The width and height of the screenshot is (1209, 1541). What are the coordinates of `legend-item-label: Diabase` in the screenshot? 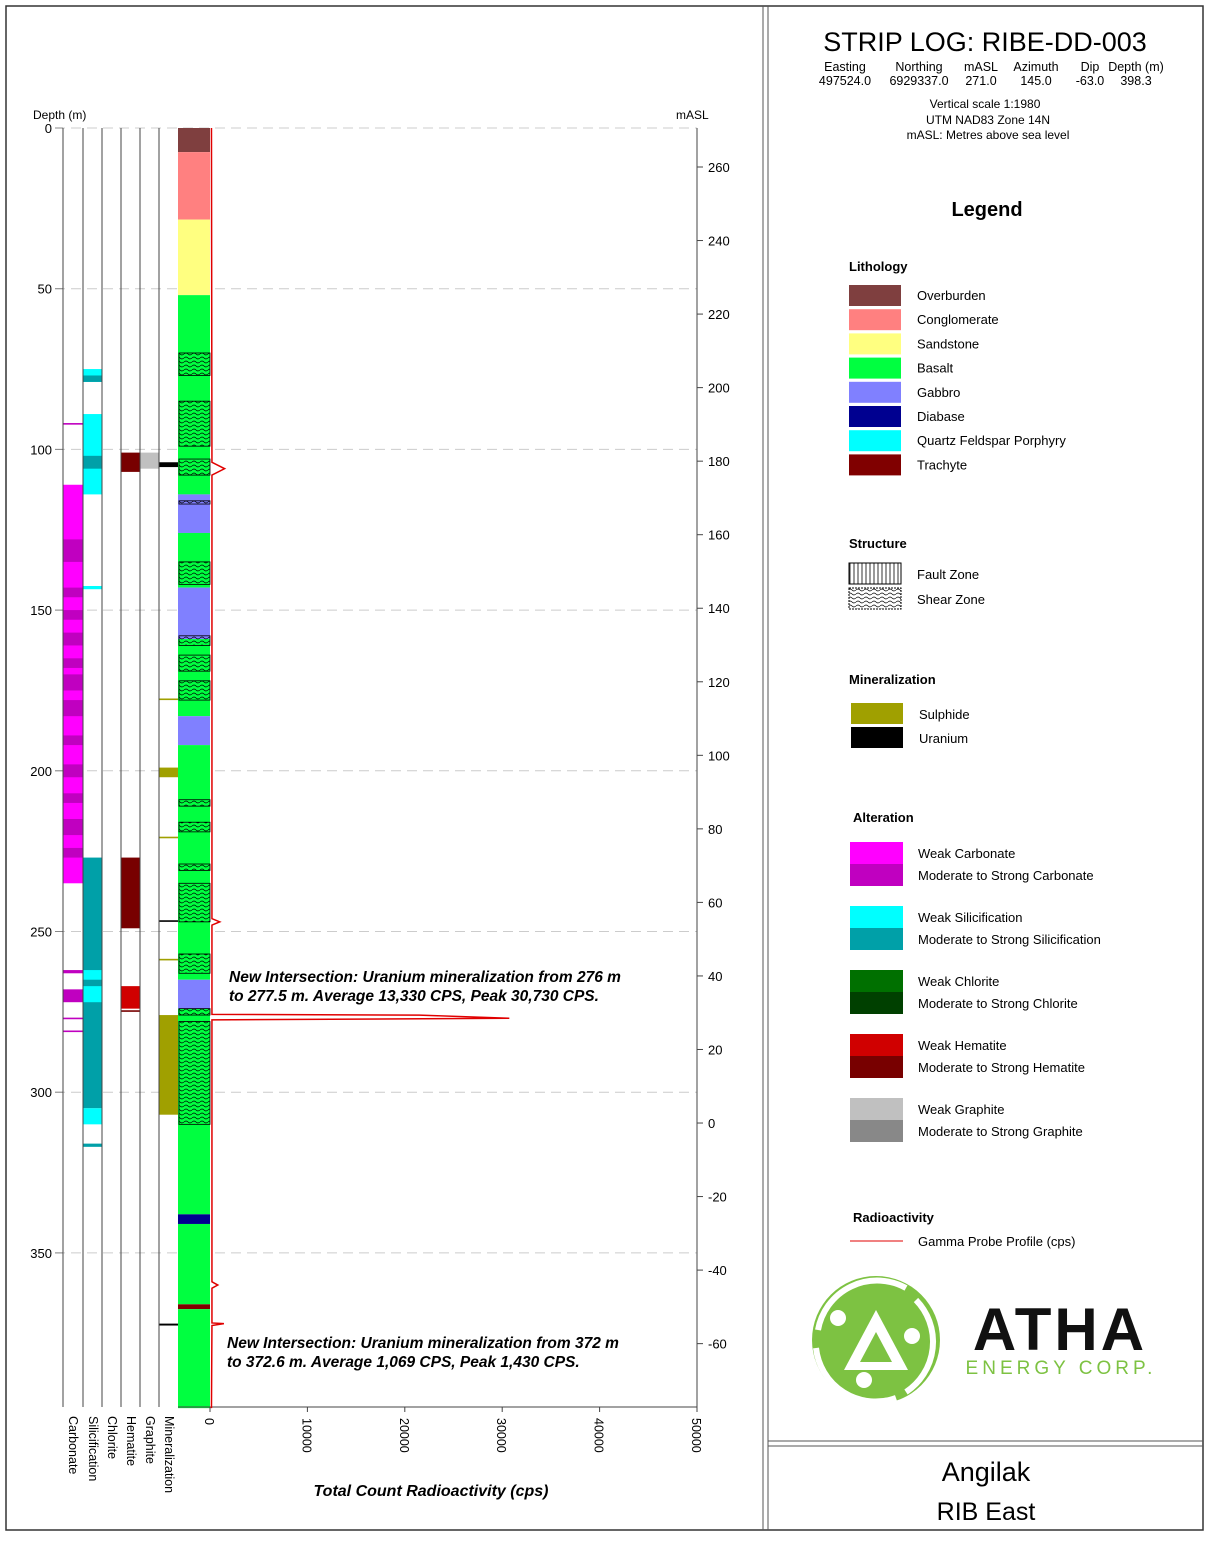 It's located at (941, 416).